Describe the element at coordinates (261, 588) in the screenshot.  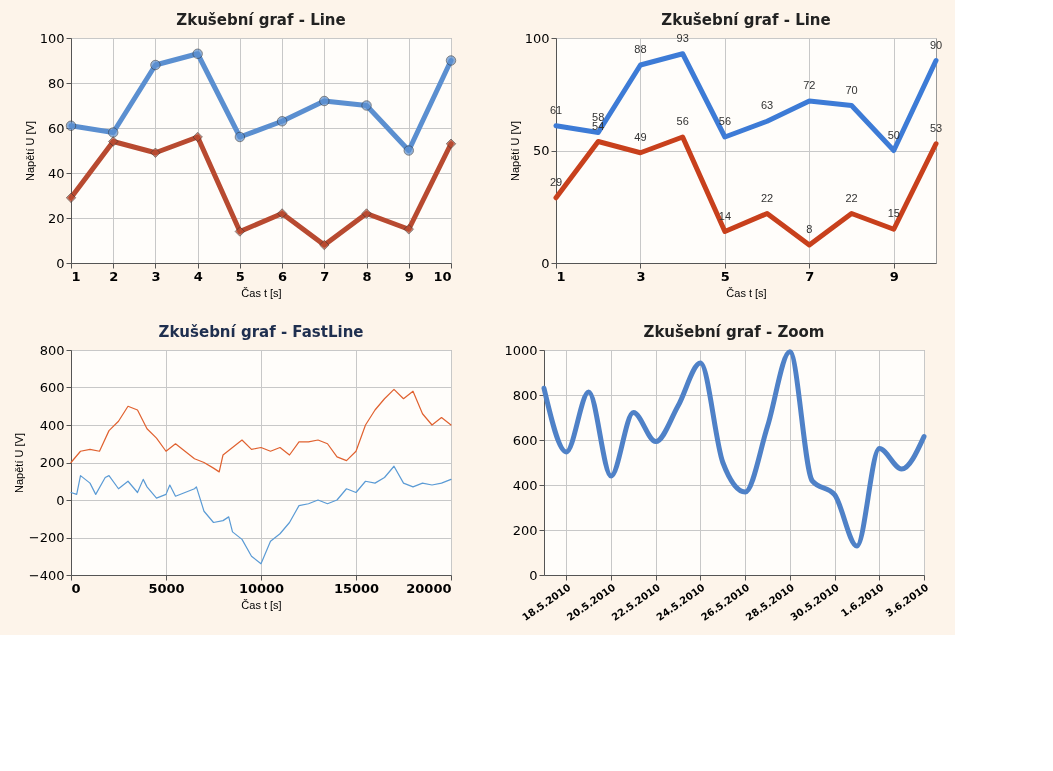
I see `x-tick-label: 10000` at that location.